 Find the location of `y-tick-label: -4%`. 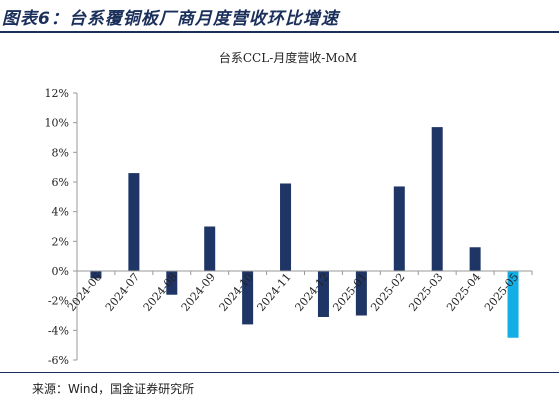

y-tick-label: -4% is located at coordinates (58, 330).